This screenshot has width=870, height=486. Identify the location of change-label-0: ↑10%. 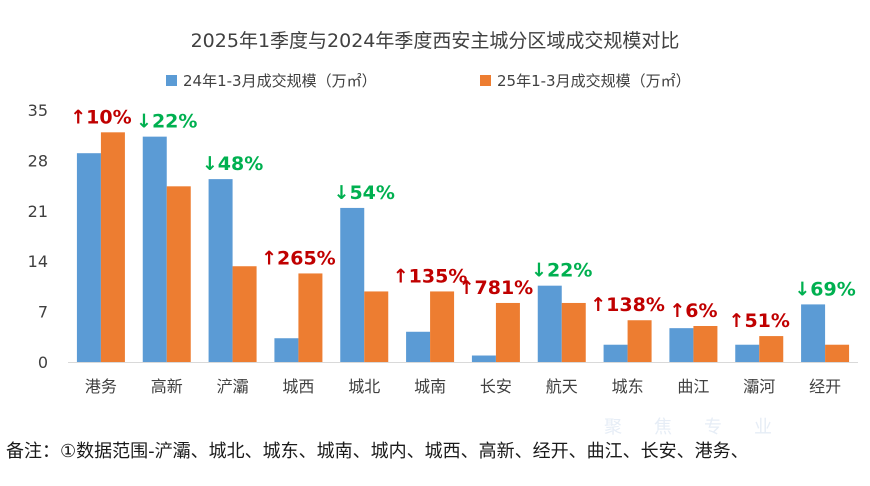
(100, 117).